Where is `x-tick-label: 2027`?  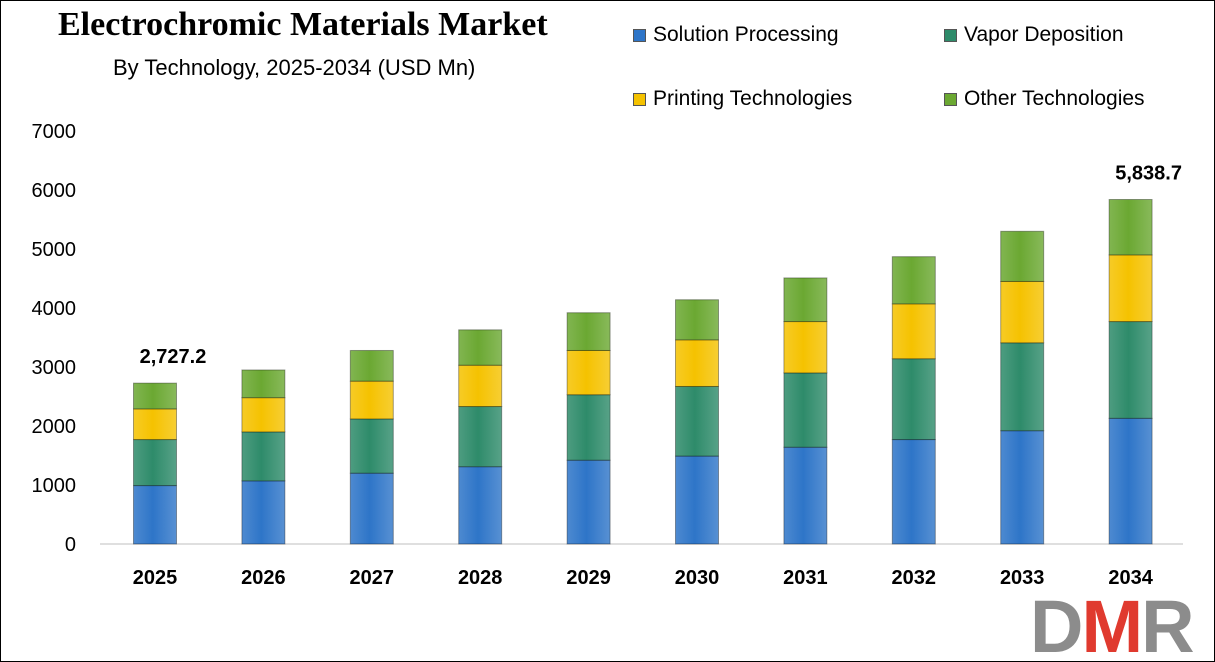
x-tick-label: 2027 is located at coordinates (372, 578).